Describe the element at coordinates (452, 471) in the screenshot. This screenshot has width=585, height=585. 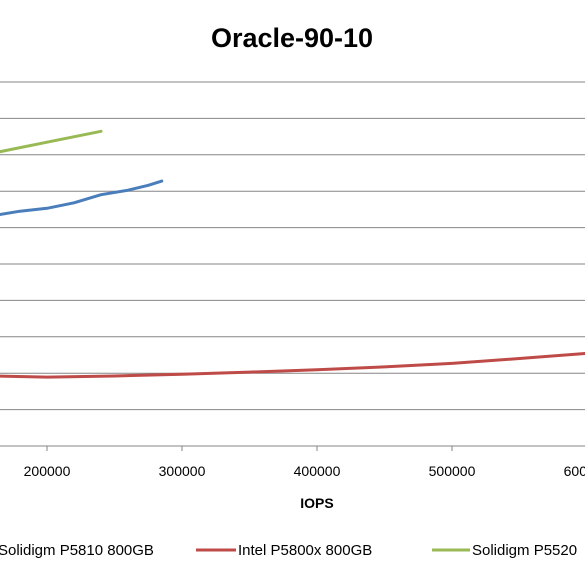
I see `x-tick-label: 500000` at that location.